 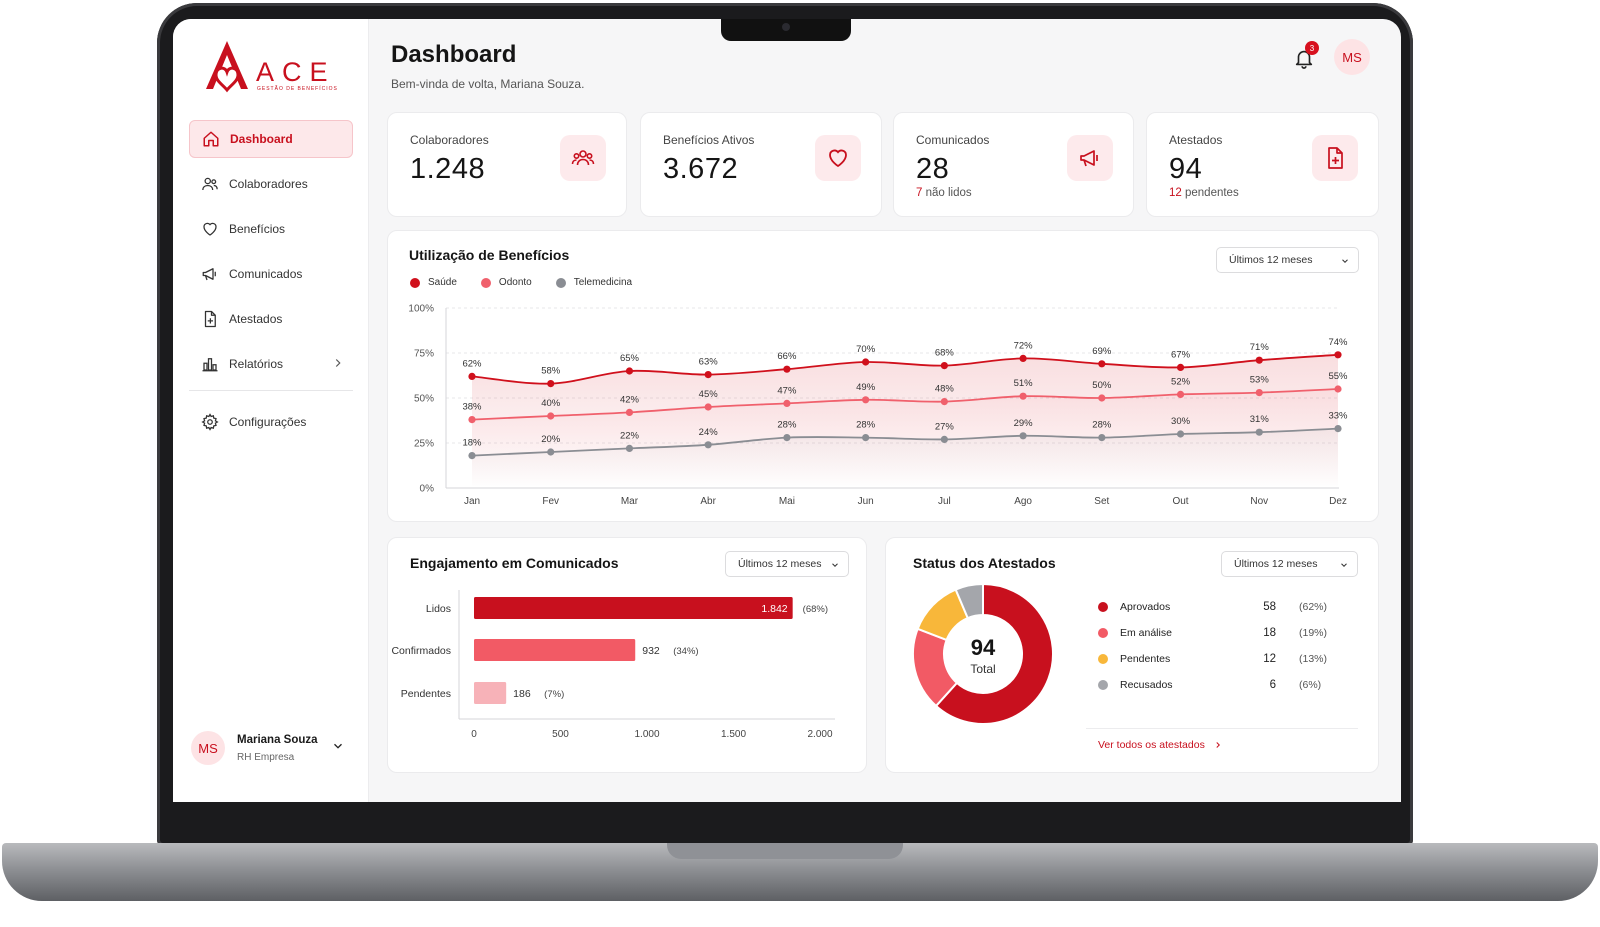 What do you see at coordinates (994, 653) in the screenshot?
I see `donut-slice` at bounding box center [994, 653].